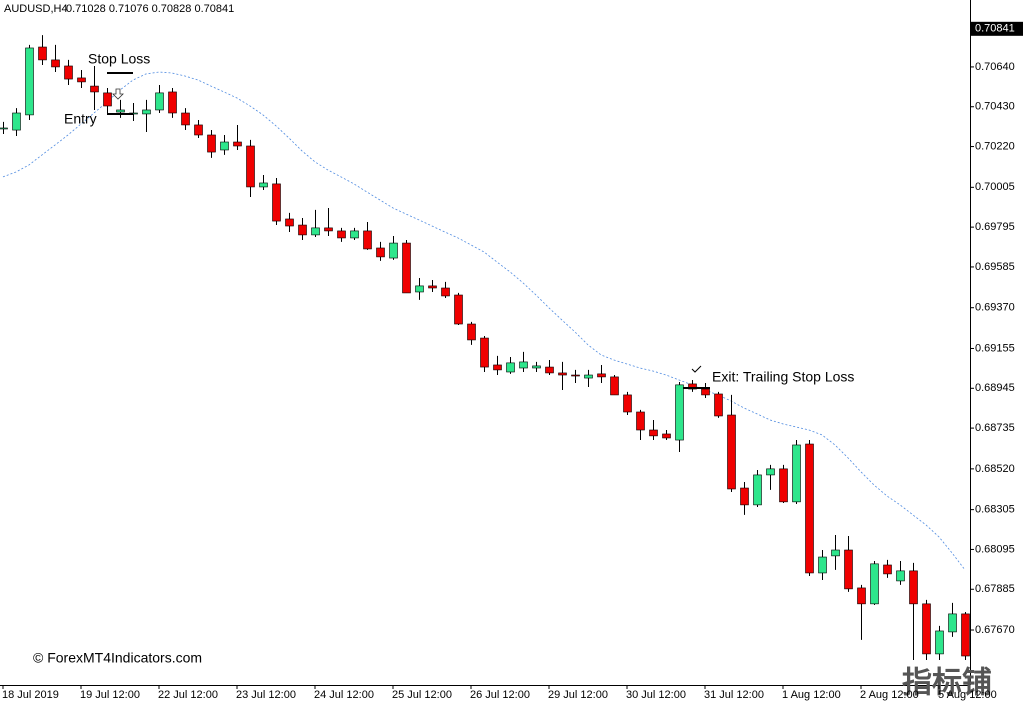 The image size is (1024, 705). Describe the element at coordinates (110, 695) in the screenshot. I see `x-tick-label: 19 Jul 12:00` at that location.